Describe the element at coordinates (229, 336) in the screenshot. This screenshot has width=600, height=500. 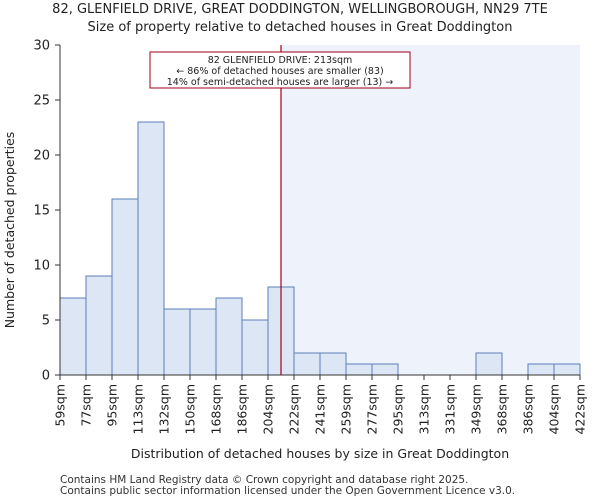
I see `bar-168sqm` at that location.